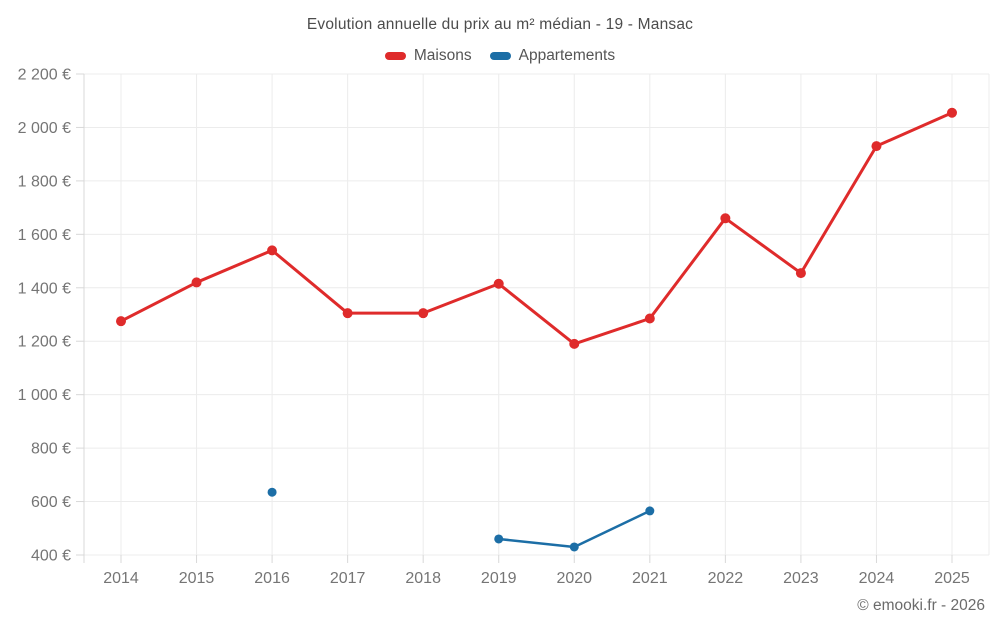 The height and width of the screenshot is (625, 1000). Describe the element at coordinates (197, 578) in the screenshot. I see `x-tick-label: 2015` at that location.